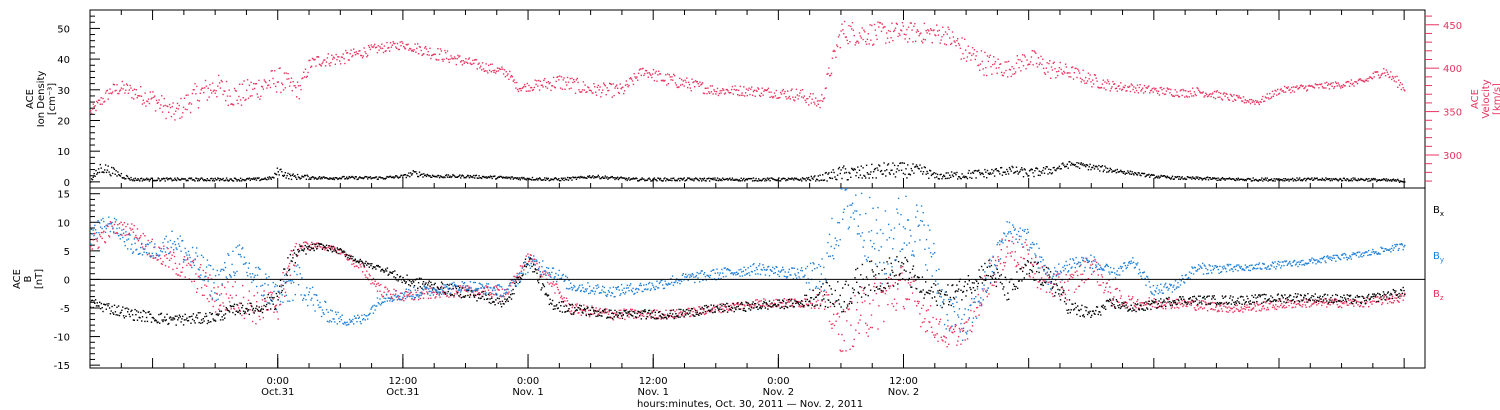 The image size is (1500, 410). Describe the element at coordinates (63, 91) in the screenshot. I see `density-tick-label: 30` at that location.